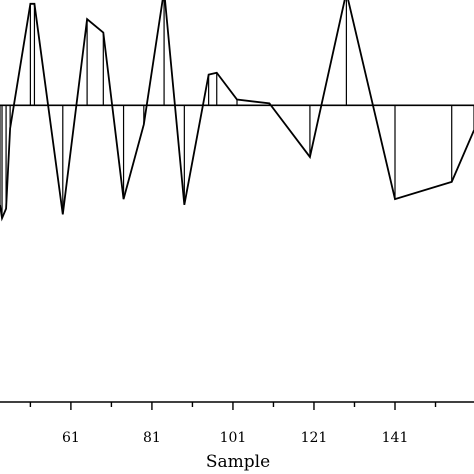 This screenshot has height=474, width=474. I want to click on x-tick-label-81: 81, so click(152, 438).